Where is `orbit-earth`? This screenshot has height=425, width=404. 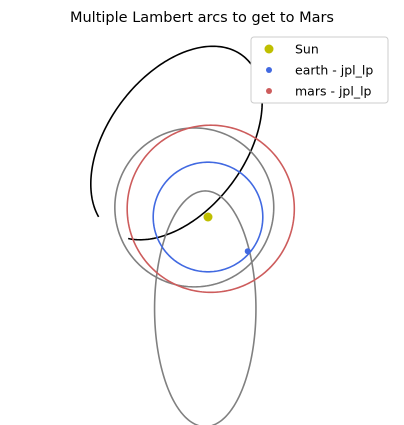 orbit-earth is located at coordinates (208, 217).